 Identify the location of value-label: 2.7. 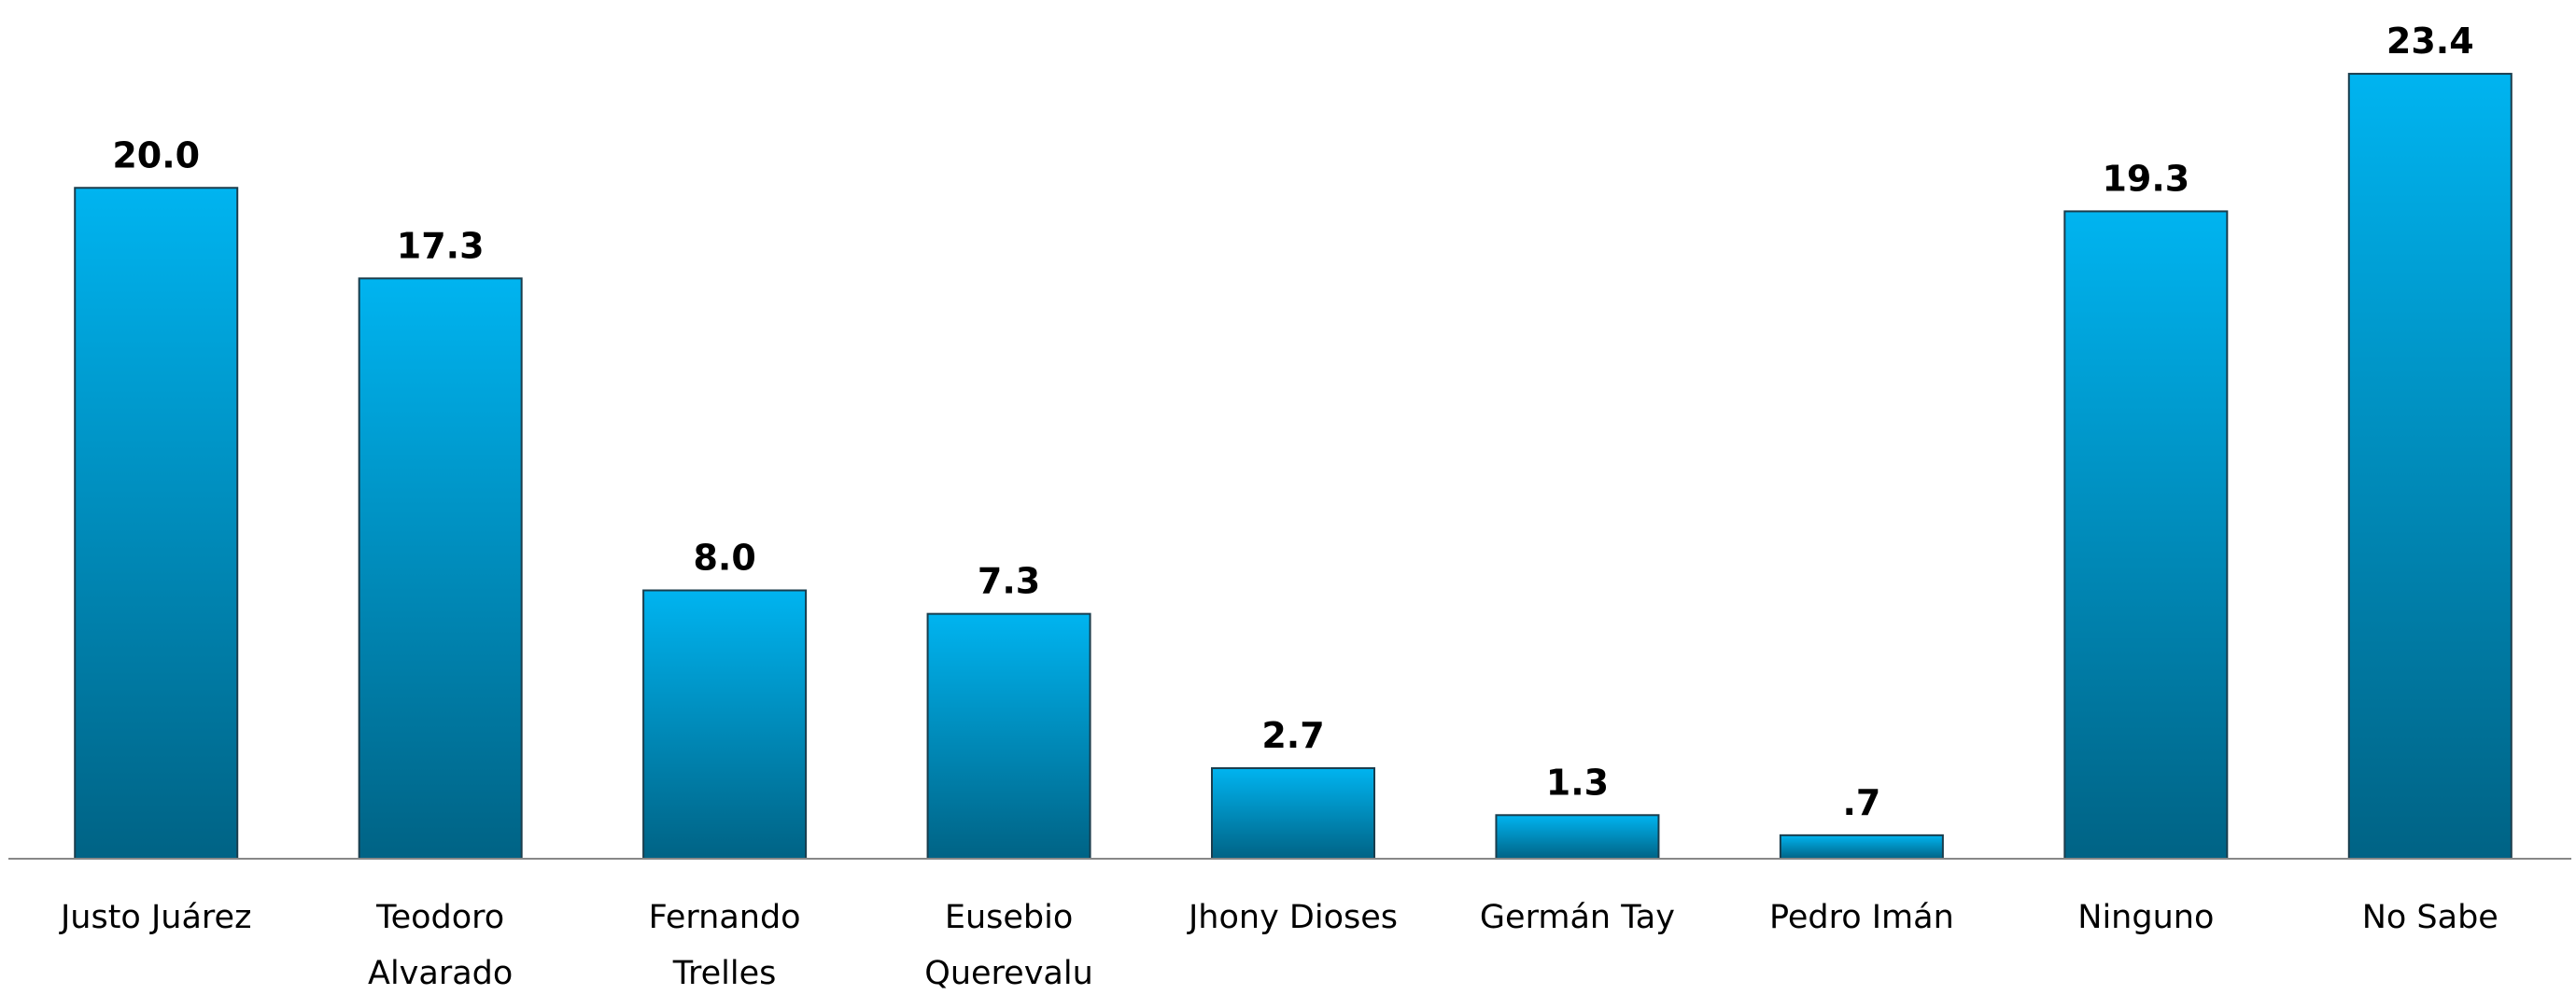
(1292, 736).